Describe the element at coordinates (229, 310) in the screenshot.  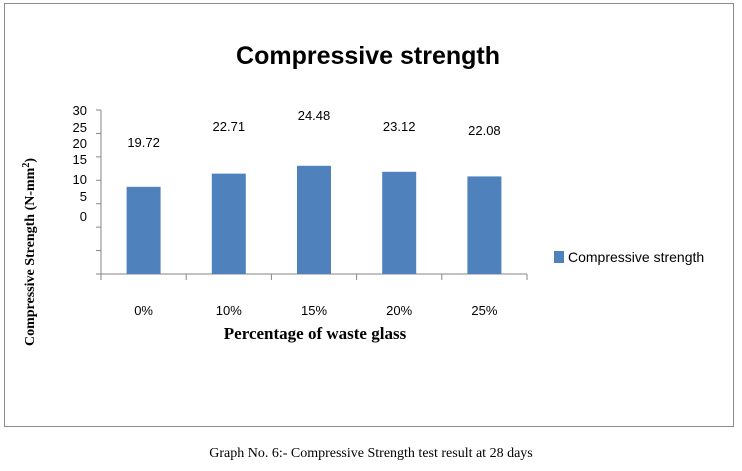
I see `category-label: 10%` at that location.